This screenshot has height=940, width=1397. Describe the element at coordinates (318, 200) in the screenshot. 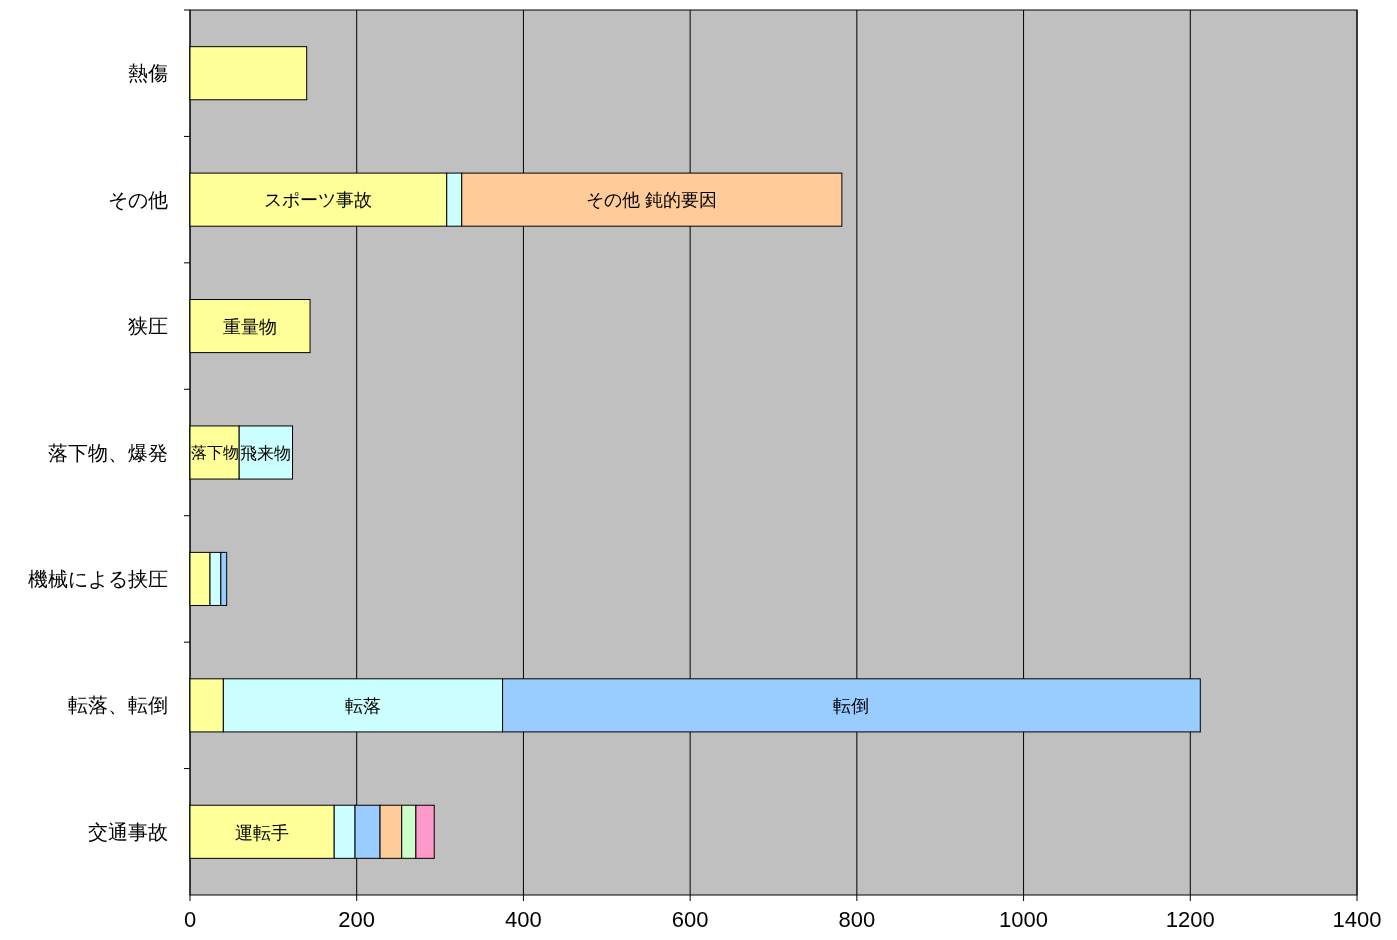

I see `data-label: スポーツ事故` at that location.